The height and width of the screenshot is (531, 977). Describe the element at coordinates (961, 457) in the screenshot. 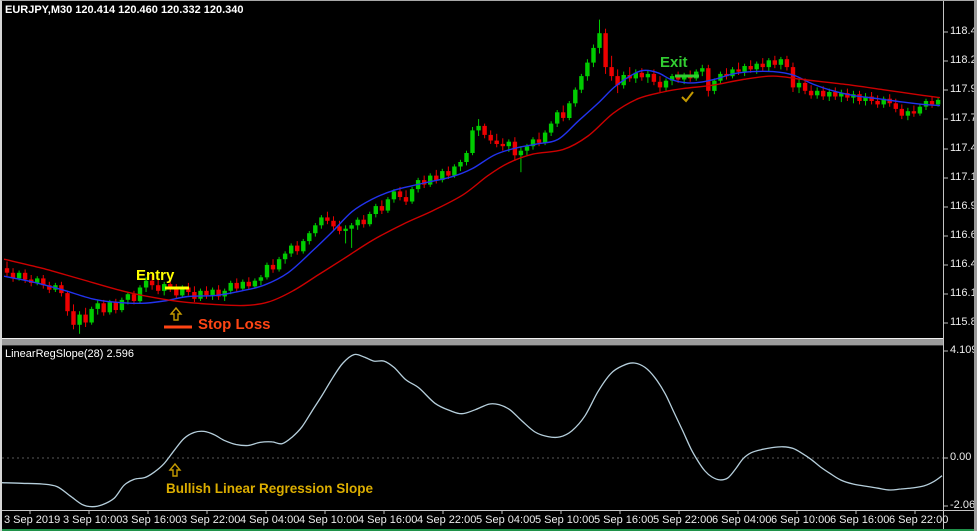

I see `indicator-axis-label: 0.00` at that location.